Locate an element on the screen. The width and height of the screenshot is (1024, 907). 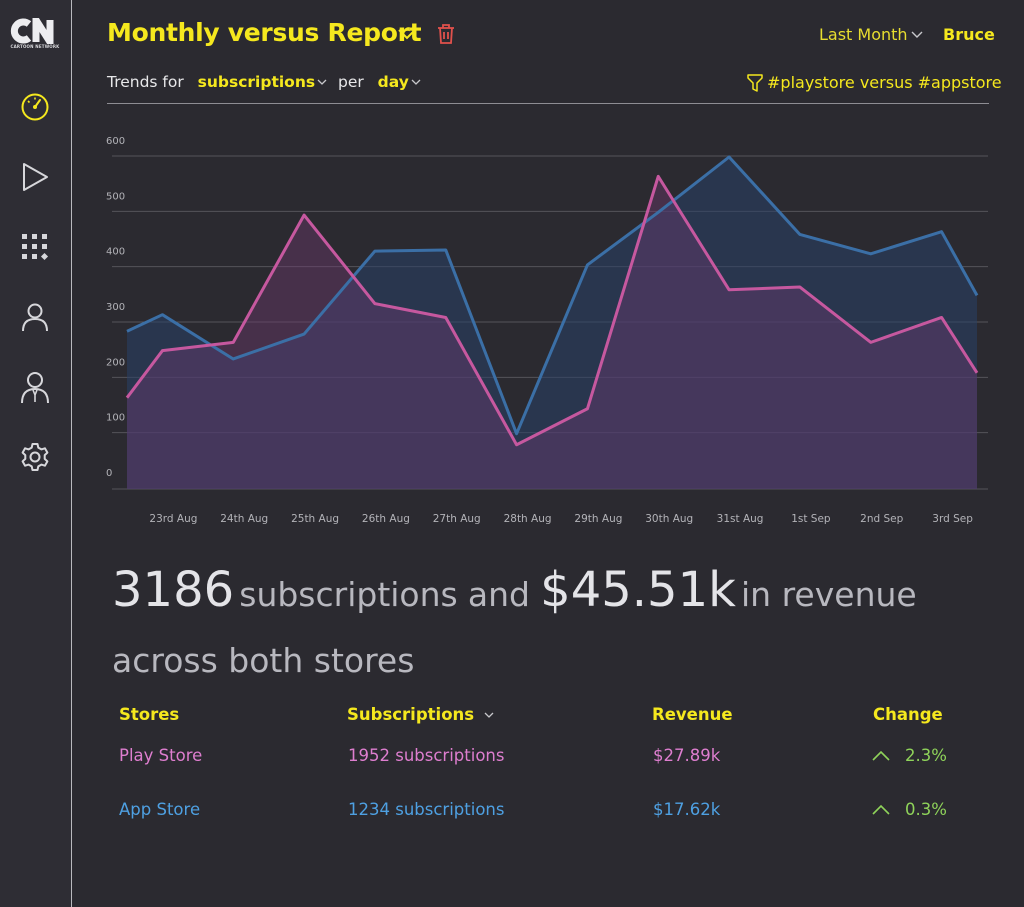
period-chevron-icon is located at coordinates (917, 35).